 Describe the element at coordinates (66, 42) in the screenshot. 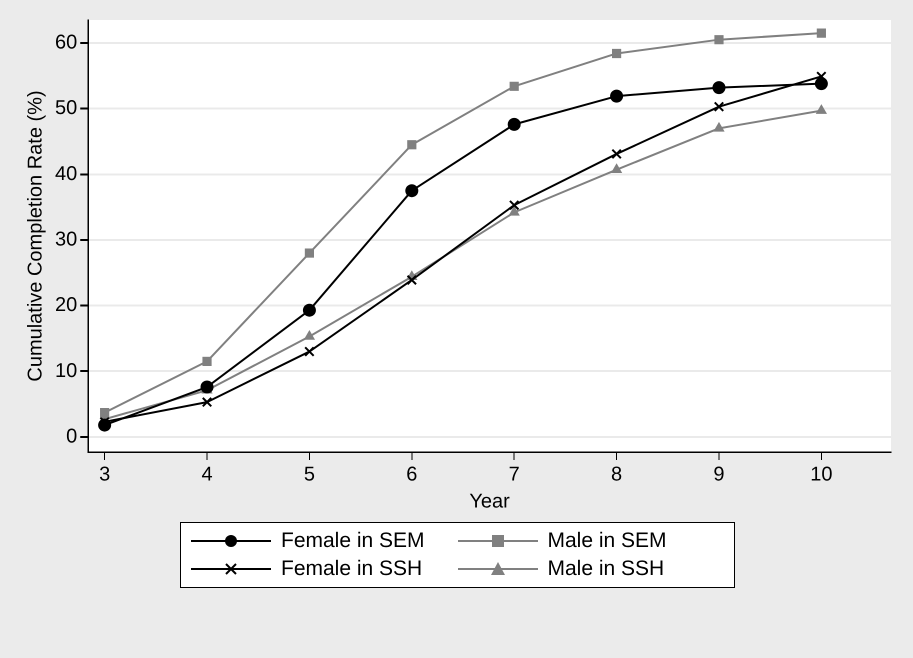

I see `y-tick-label: 60` at that location.